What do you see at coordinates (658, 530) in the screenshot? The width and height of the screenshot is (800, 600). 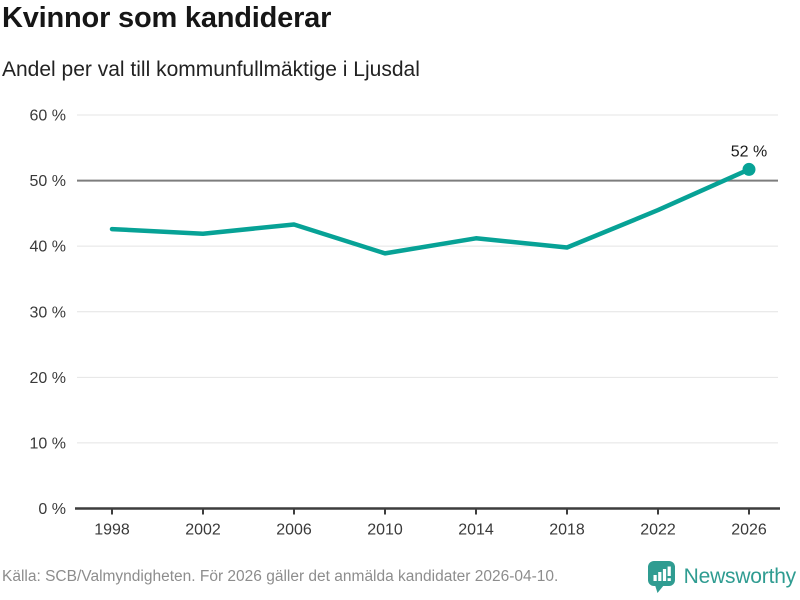 I see `x-tick-label: 2022` at bounding box center [658, 530].